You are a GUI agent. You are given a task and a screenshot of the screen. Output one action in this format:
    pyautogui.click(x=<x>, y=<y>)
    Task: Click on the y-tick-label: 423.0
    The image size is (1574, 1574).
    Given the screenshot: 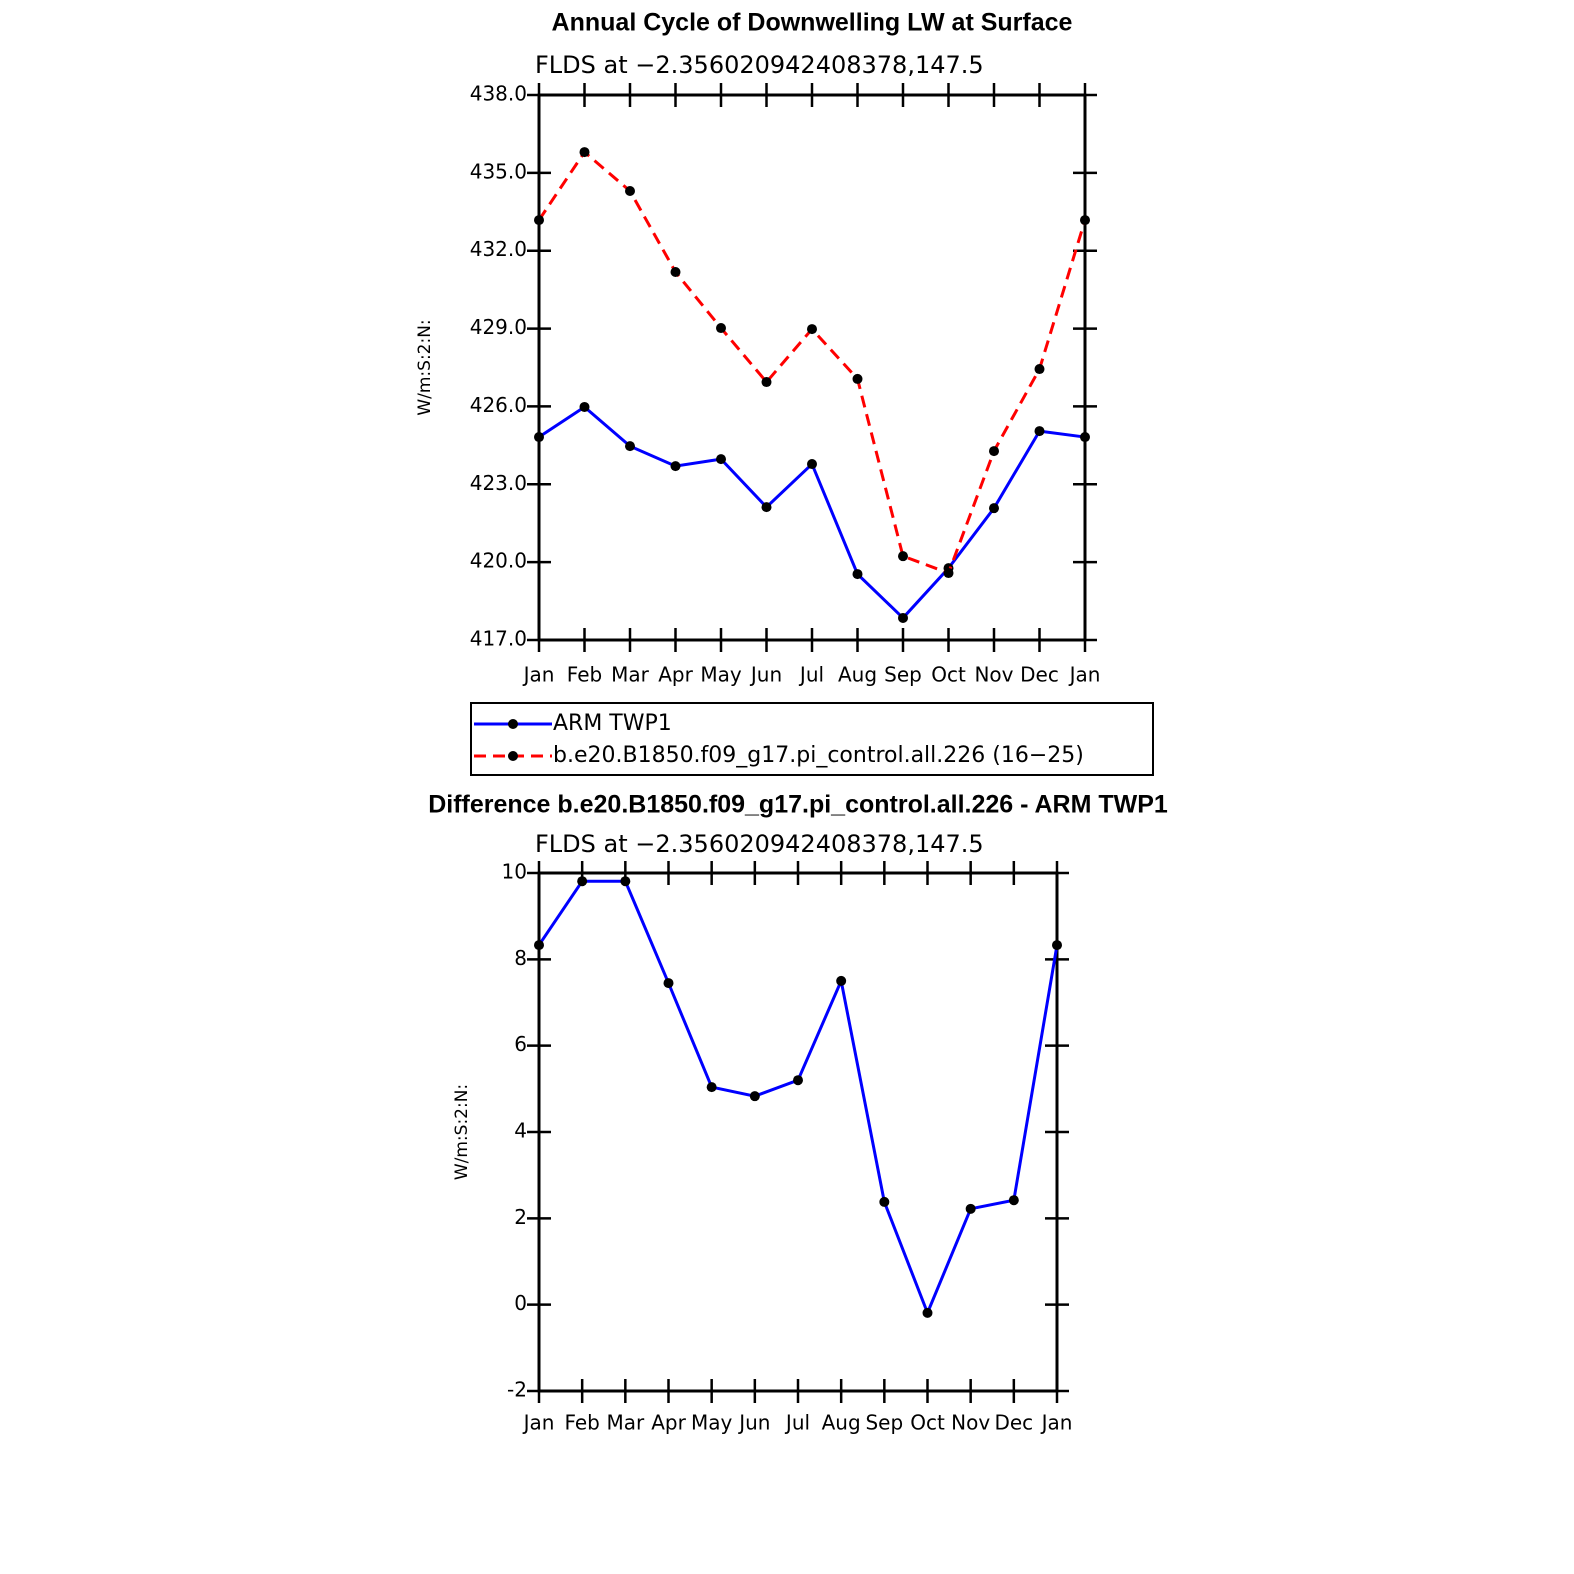 What is the action you would take?
    pyautogui.click(x=498, y=483)
    